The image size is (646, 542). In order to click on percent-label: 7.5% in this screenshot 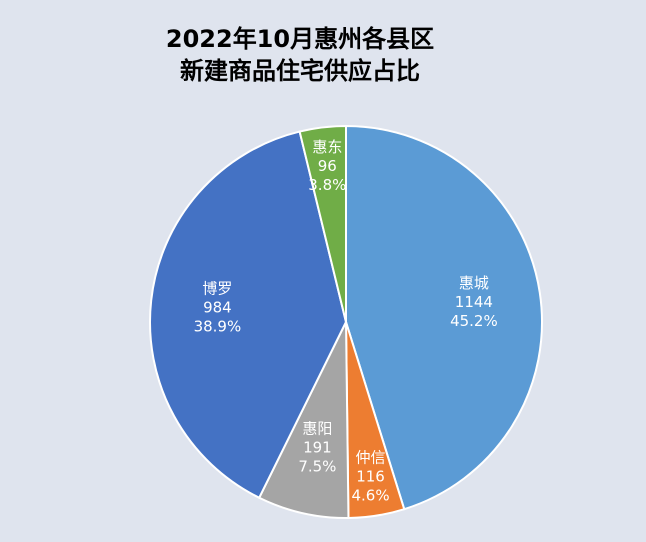, I will do `click(317, 467)`.